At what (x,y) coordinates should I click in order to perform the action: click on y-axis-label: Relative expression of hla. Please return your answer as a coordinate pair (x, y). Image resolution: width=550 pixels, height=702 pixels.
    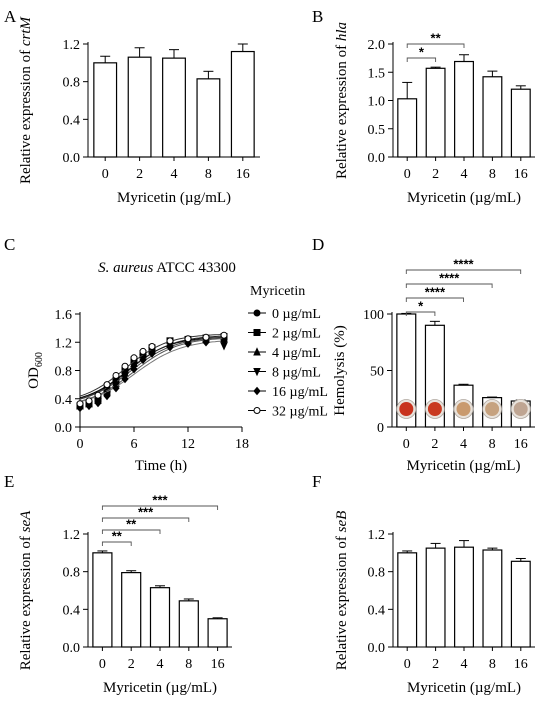
    Looking at the image, I should click on (342, 100).